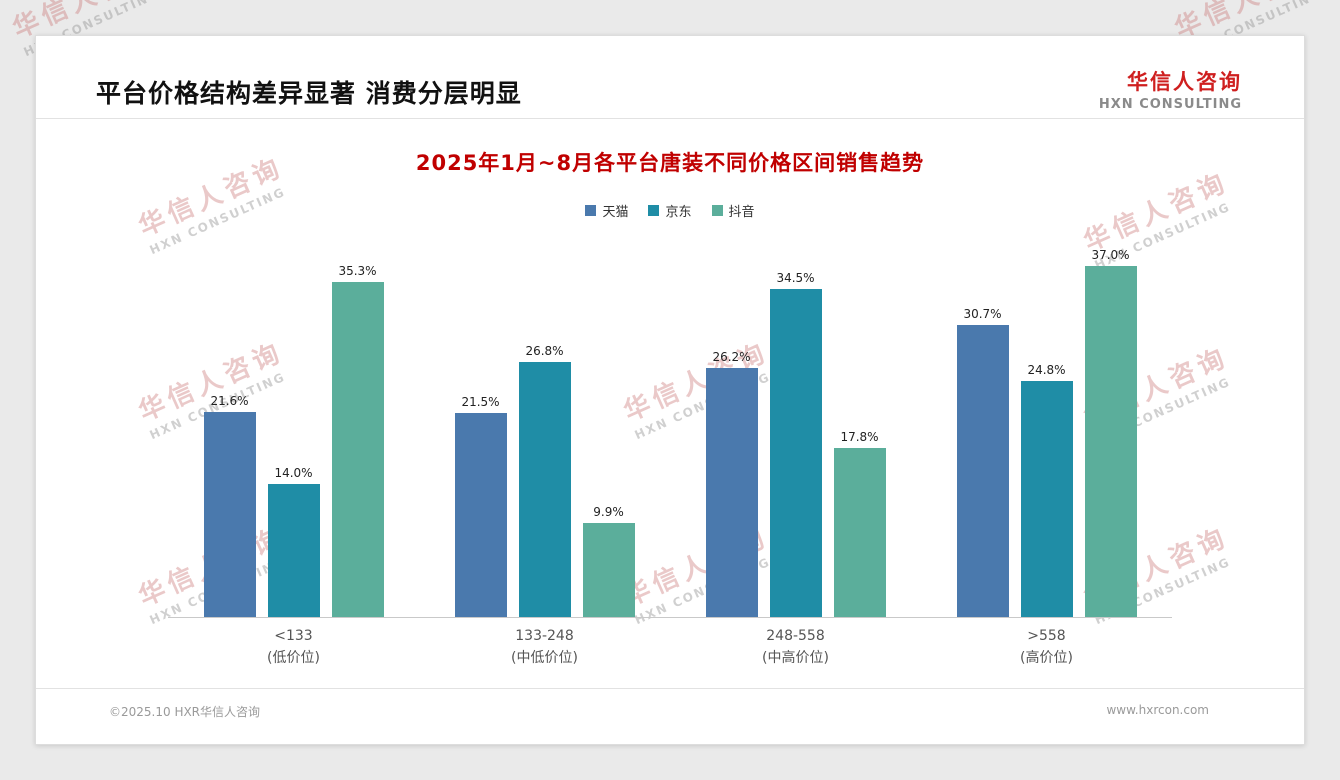 Image resolution: width=1340 pixels, height=780 pixels. What do you see at coordinates (795, 278) in the screenshot?
I see `bar-value-label: 34.5%` at bounding box center [795, 278].